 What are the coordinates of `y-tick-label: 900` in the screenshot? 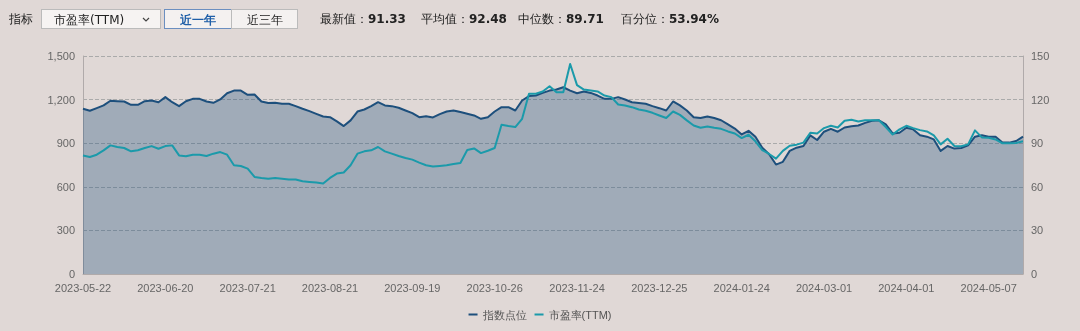 It's located at (65, 143).